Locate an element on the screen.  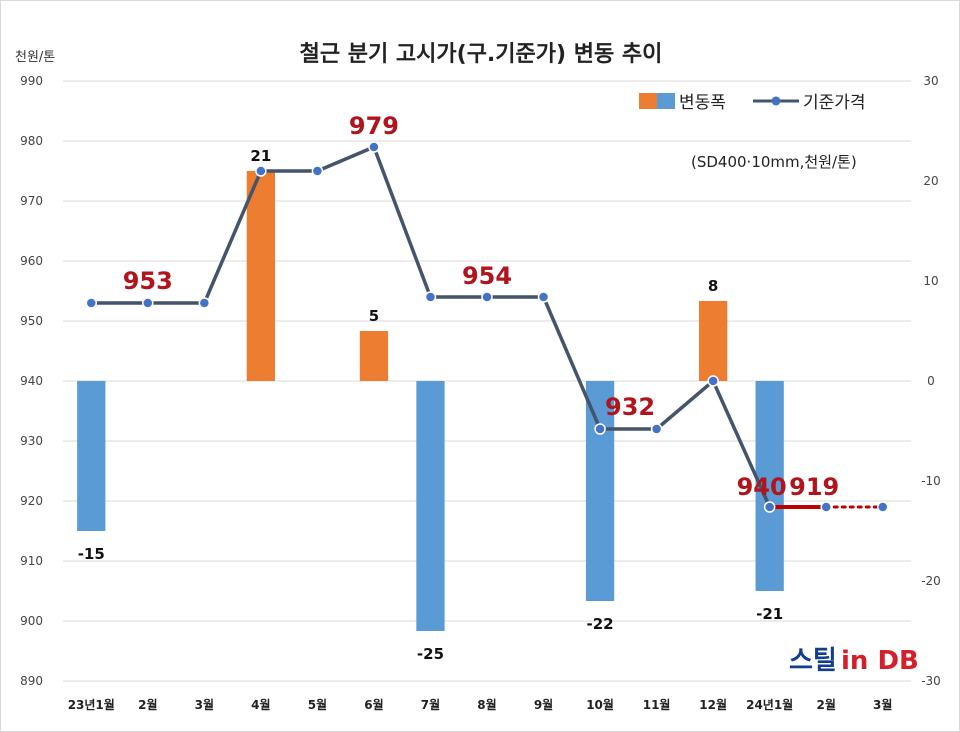
right-axis-tick-label: 0 is located at coordinates (931, 381).